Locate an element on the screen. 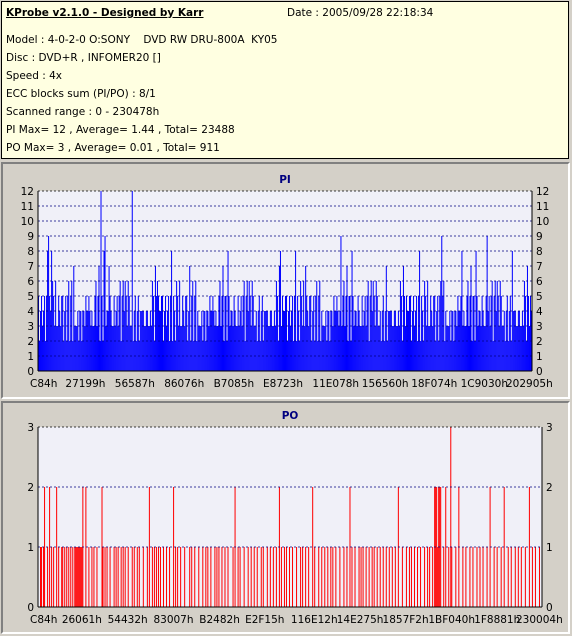 Image resolution: width=572 pixels, height=636 pixels. y-tick-label: 6 is located at coordinates (30, 282).